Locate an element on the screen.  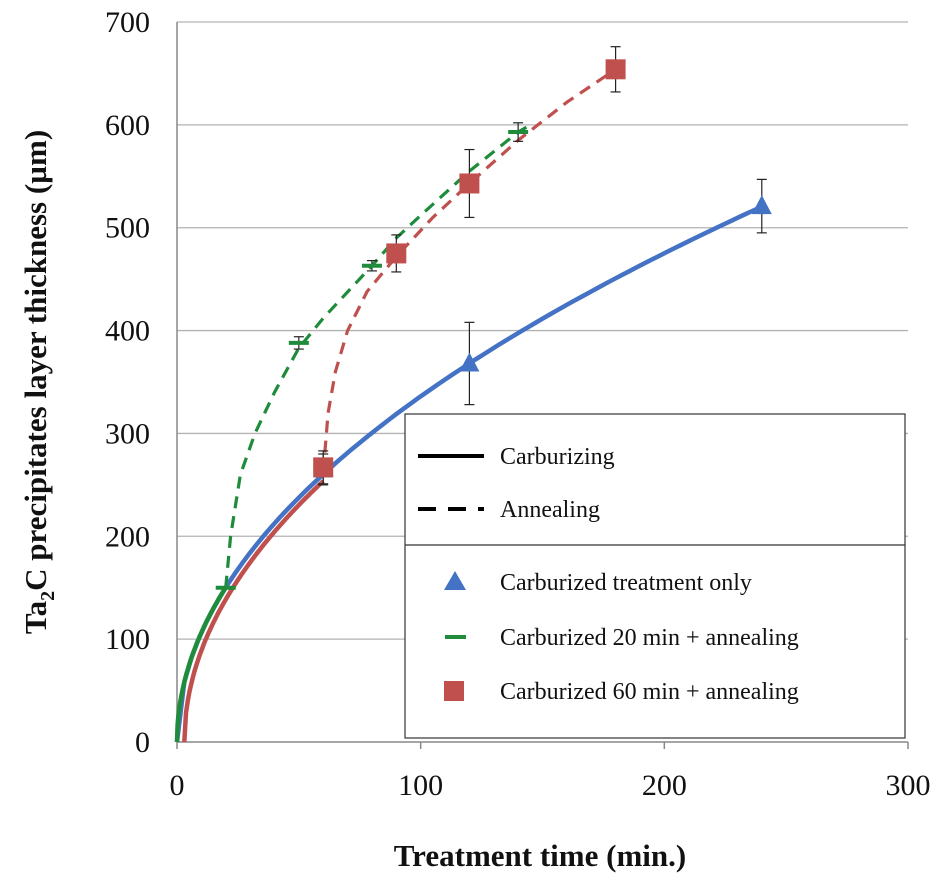
y-tick-label-400: 400 is located at coordinates (127, 331).